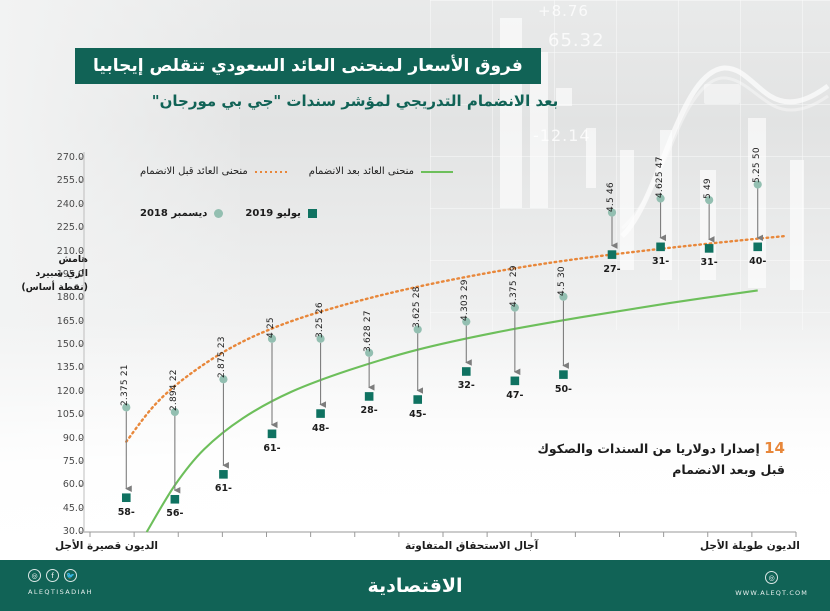 The height and width of the screenshot is (611, 830). What do you see at coordinates (73, 531) in the screenshot?
I see `y-axis-tick: 30.0` at bounding box center [73, 531].